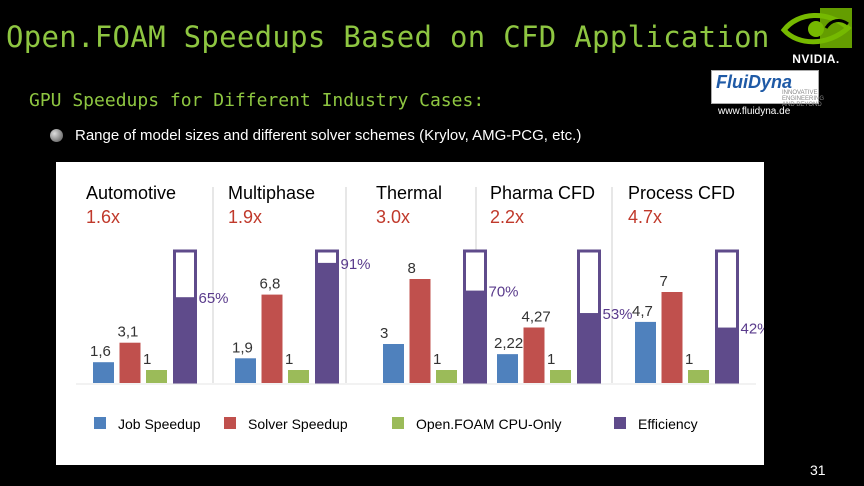 Image resolution: width=864 pixels, height=486 pixels. I want to click on solver-speedup-label-1: 6,8, so click(270, 284).